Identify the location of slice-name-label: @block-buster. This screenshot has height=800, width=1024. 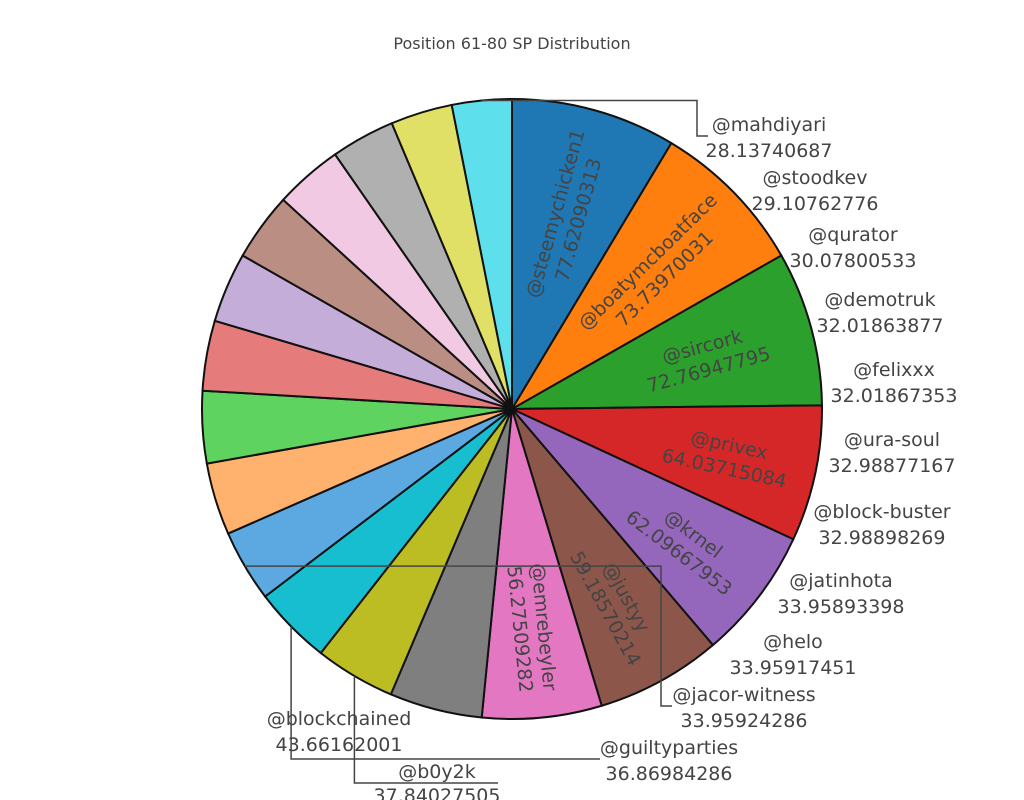
(881, 512).